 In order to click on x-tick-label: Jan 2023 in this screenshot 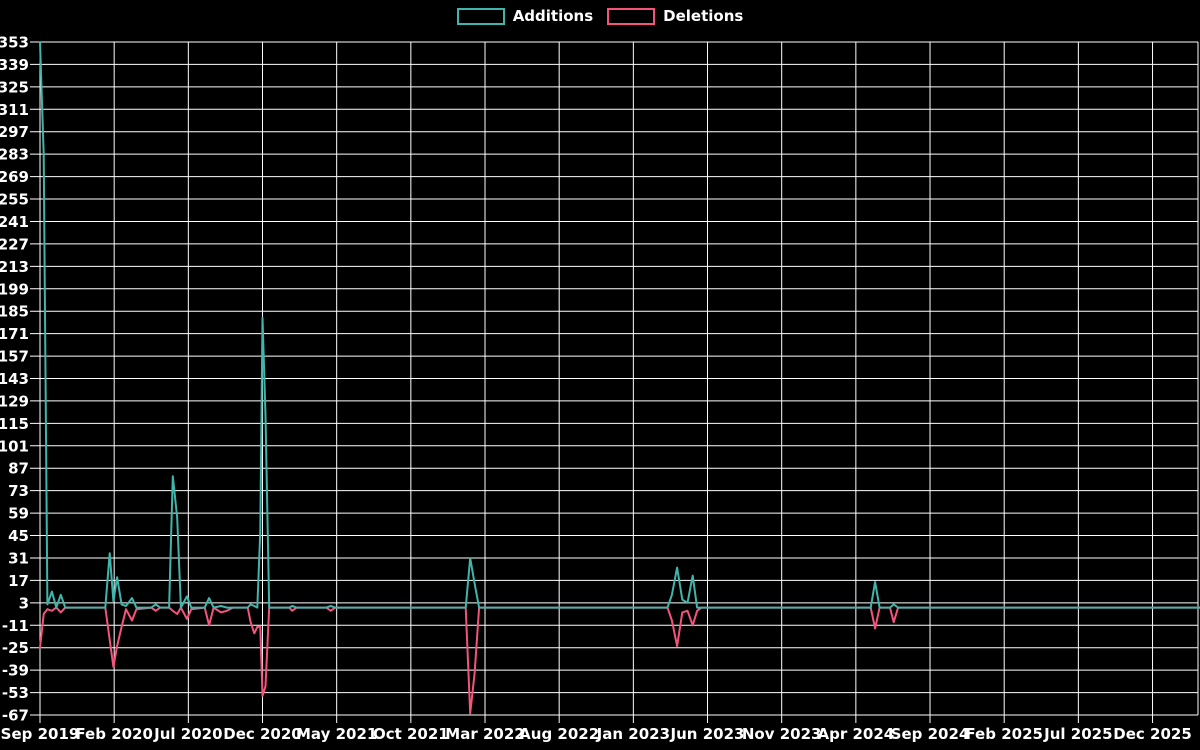, I will do `click(633, 734)`.